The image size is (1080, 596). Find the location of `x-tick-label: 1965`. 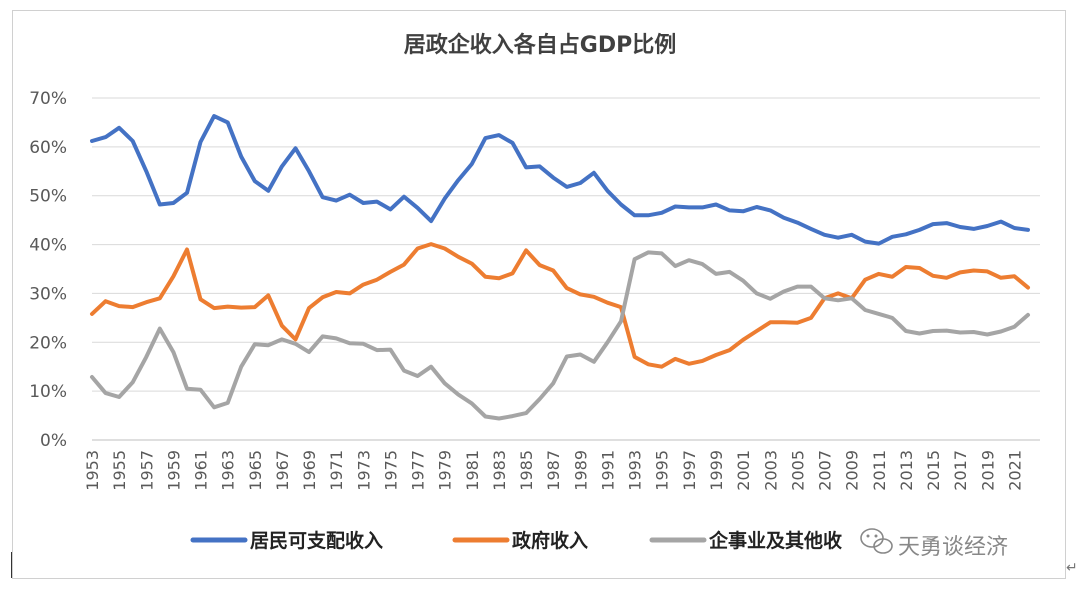

x-tick-label: 1965 is located at coordinates (255, 470).